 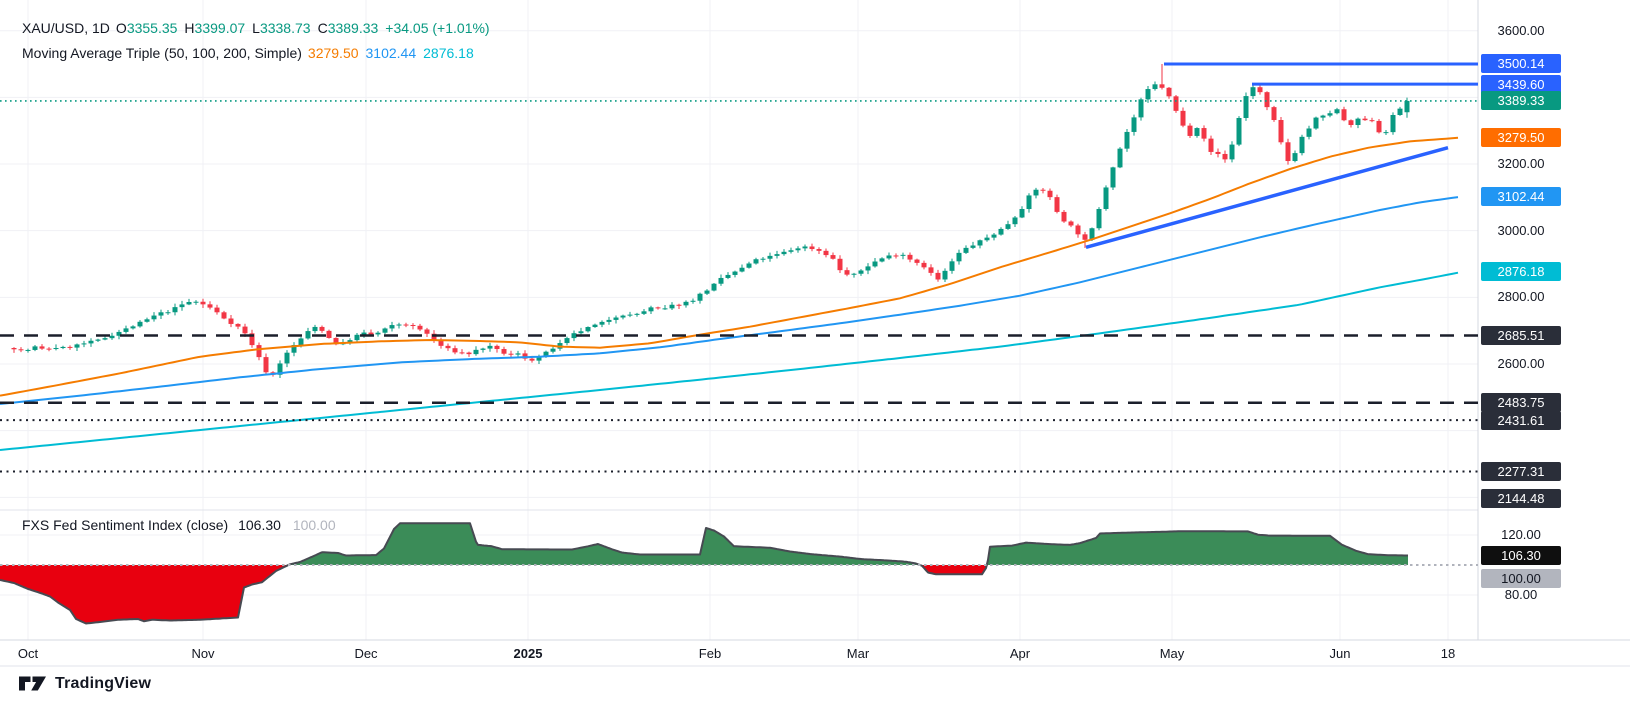 What do you see at coordinates (1521, 197) in the screenshot?
I see `price-badge-3102.44: 3102.44` at bounding box center [1521, 197].